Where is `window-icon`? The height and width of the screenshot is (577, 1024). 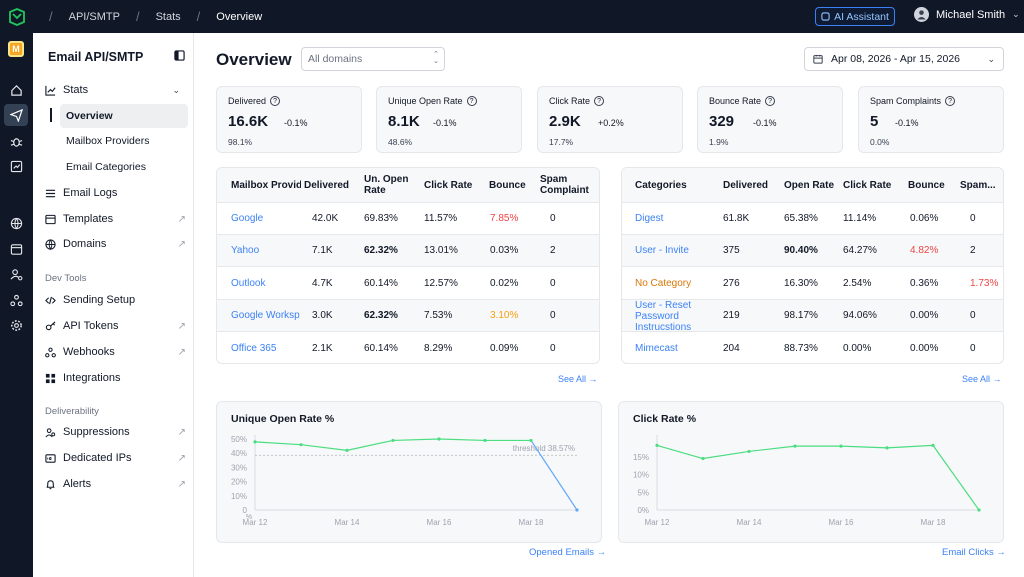 window-icon is located at coordinates (16, 249).